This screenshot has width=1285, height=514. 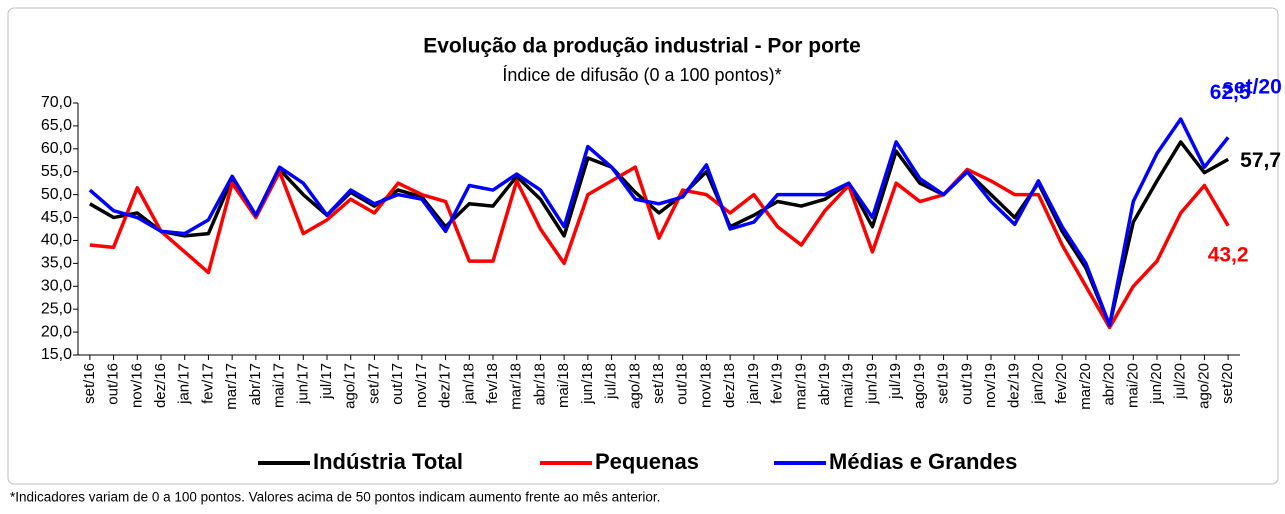 What do you see at coordinates (587, 384) in the screenshot?
I see `x-tick-label: jun/18` at bounding box center [587, 384].